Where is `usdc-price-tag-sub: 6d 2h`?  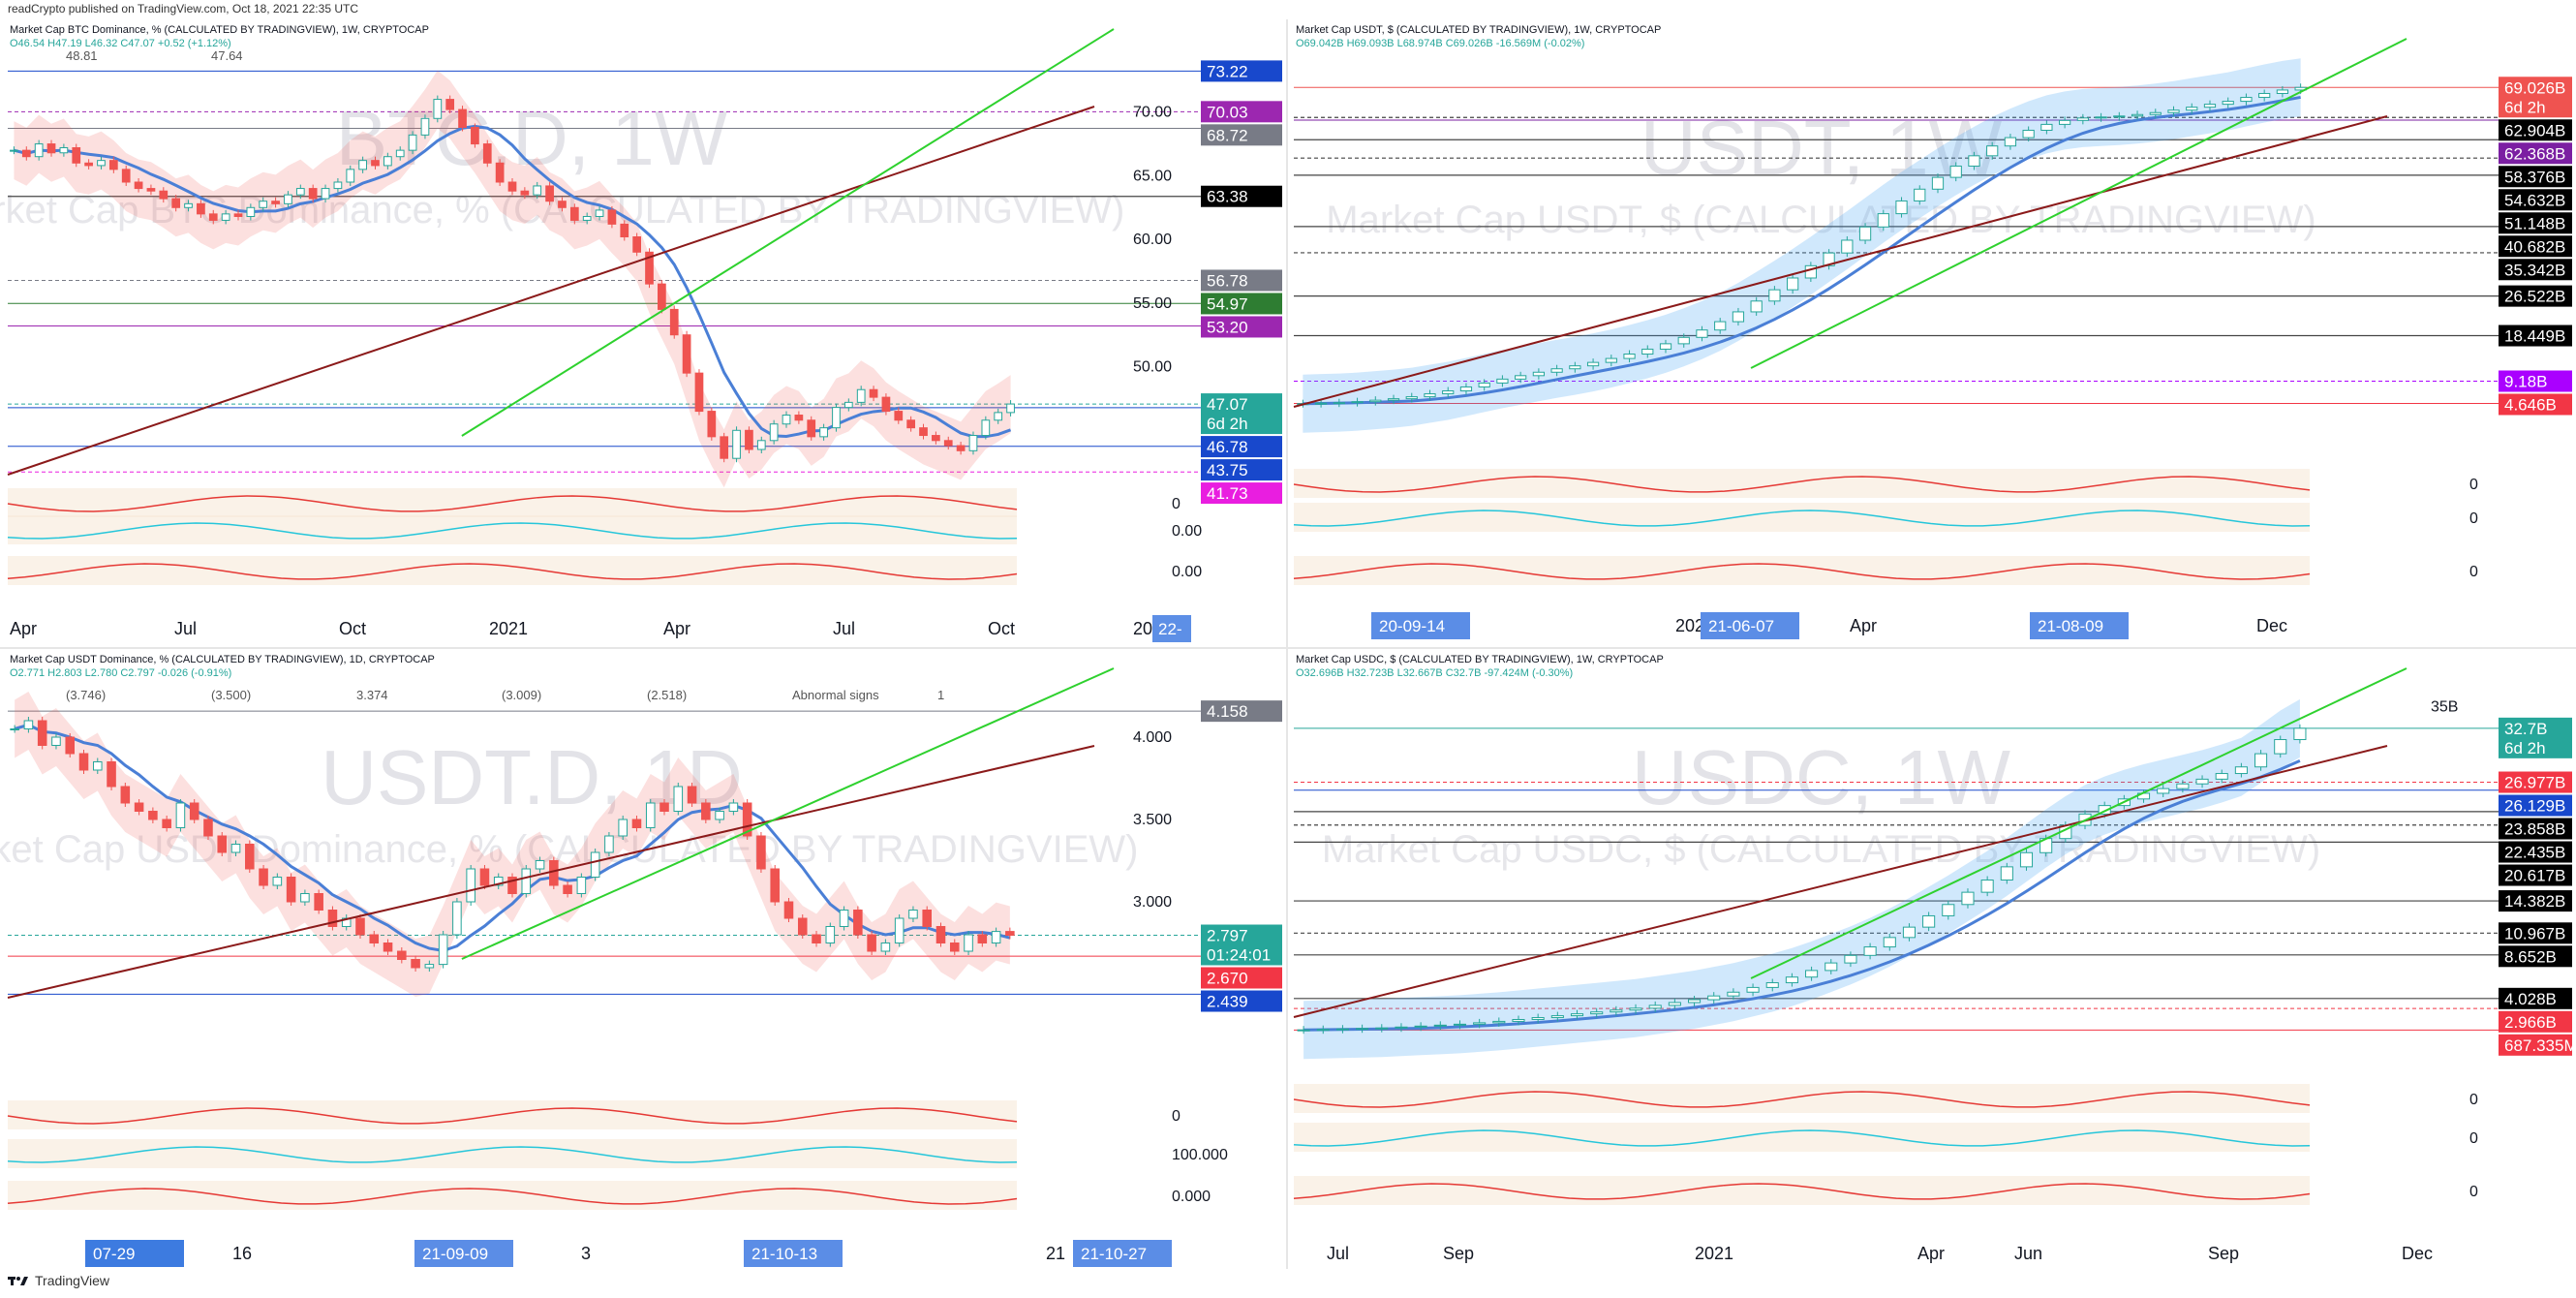
usdc-price-tag-sub: 6d 2h is located at coordinates (2525, 748).